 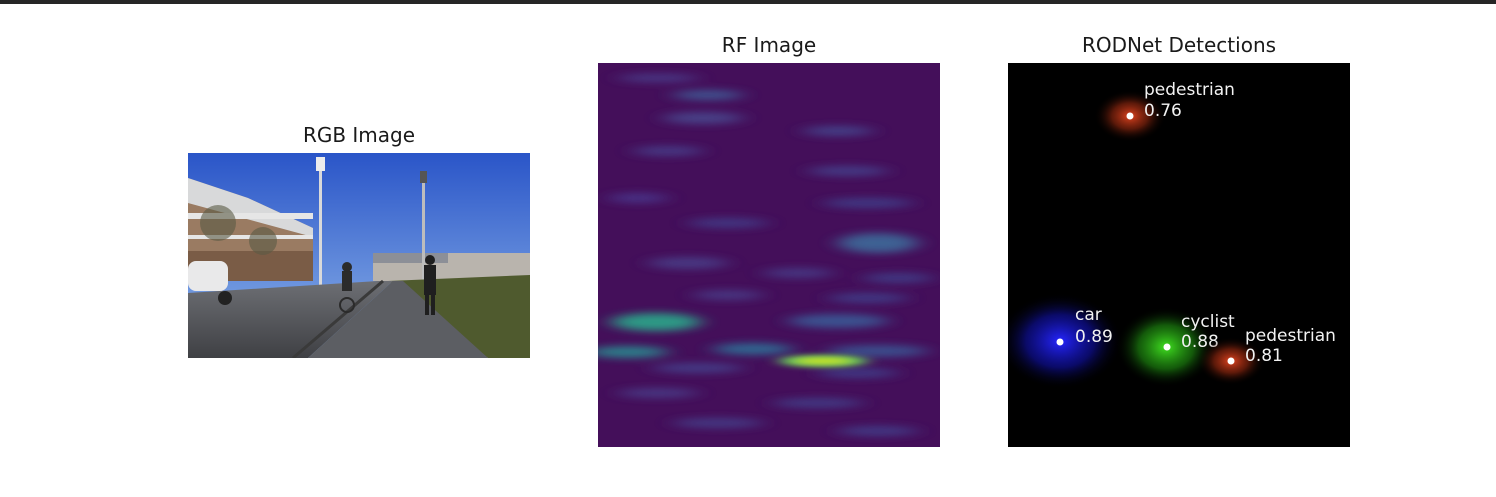 What do you see at coordinates (1088, 315) in the screenshot?
I see `detection-class-label: car` at bounding box center [1088, 315].